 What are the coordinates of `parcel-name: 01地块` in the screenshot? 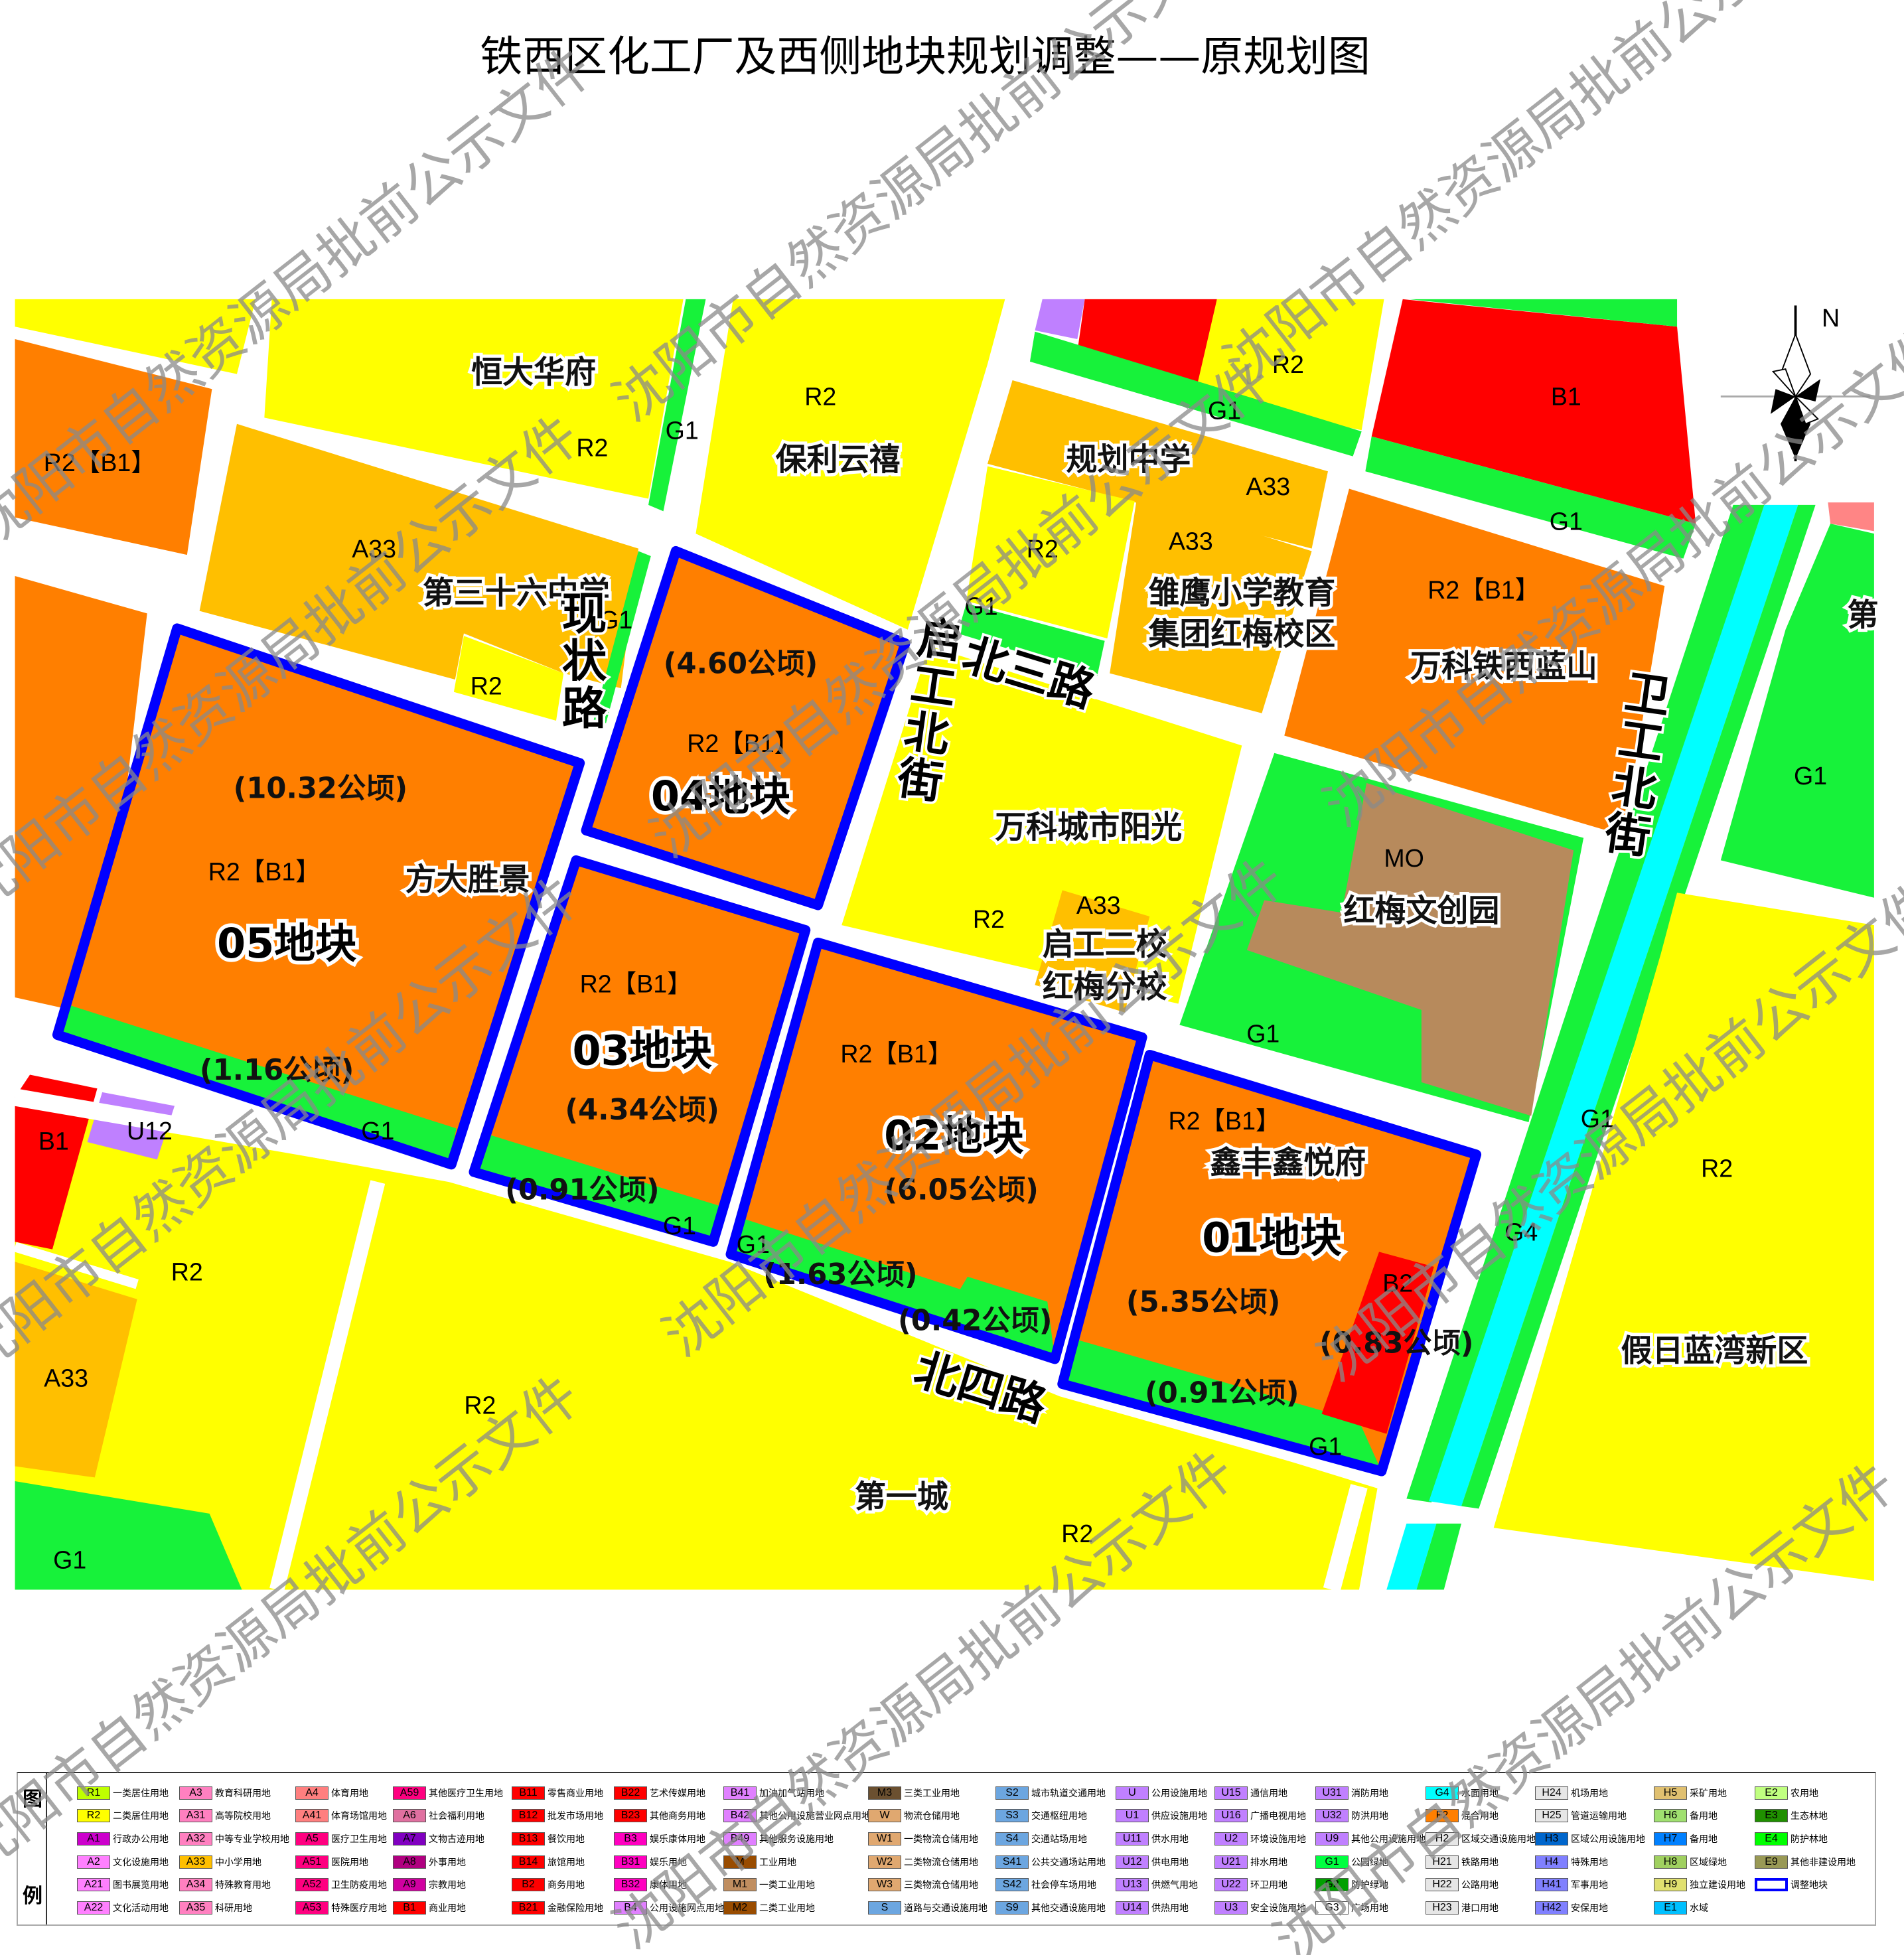 It's located at (1272, 1237).